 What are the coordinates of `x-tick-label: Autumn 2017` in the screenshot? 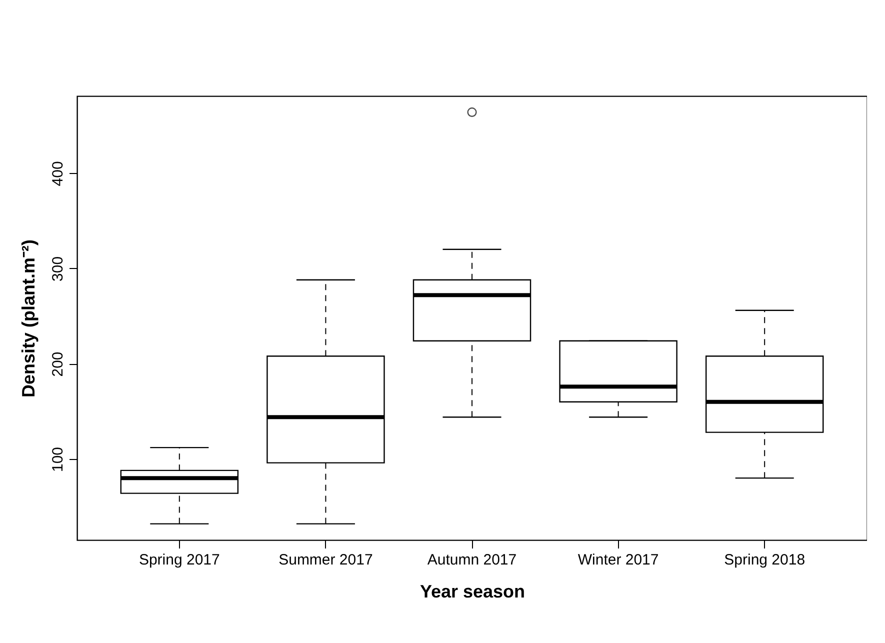 It's located at (472, 560).